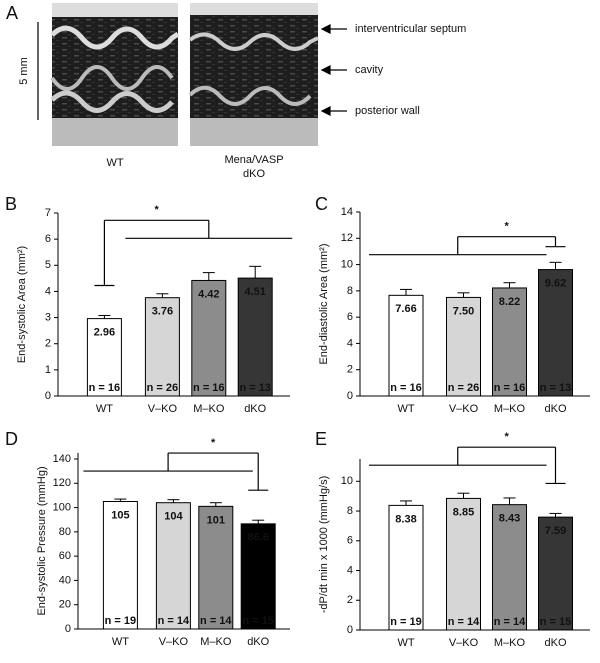  Describe the element at coordinates (11, 439) in the screenshot. I see `panel-label: D` at that location.